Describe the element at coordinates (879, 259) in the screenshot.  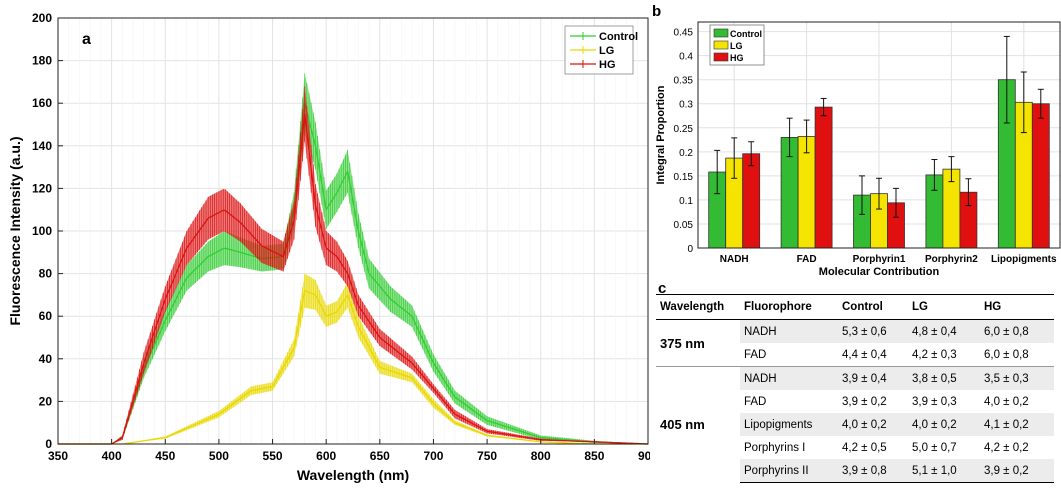
I see `x-tick-label: Porphyrin1` at that location.